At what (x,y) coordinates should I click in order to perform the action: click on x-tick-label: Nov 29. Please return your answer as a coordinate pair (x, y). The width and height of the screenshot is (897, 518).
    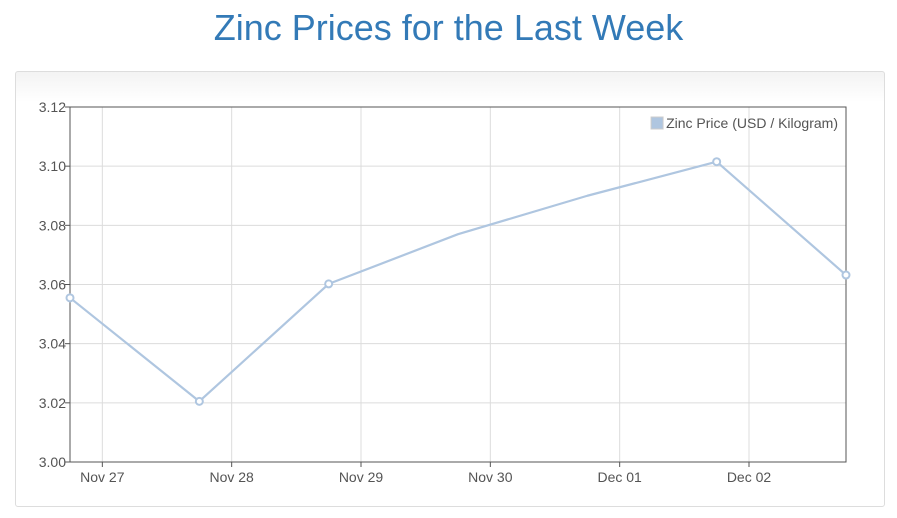
    Looking at the image, I should click on (361, 477).